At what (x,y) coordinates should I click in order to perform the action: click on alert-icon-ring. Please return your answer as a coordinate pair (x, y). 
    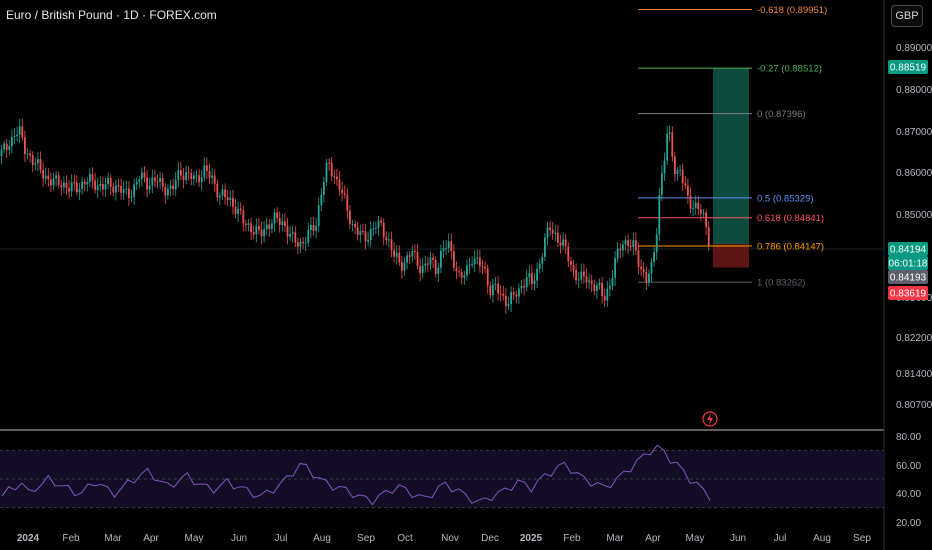
    Looking at the image, I should click on (710, 419).